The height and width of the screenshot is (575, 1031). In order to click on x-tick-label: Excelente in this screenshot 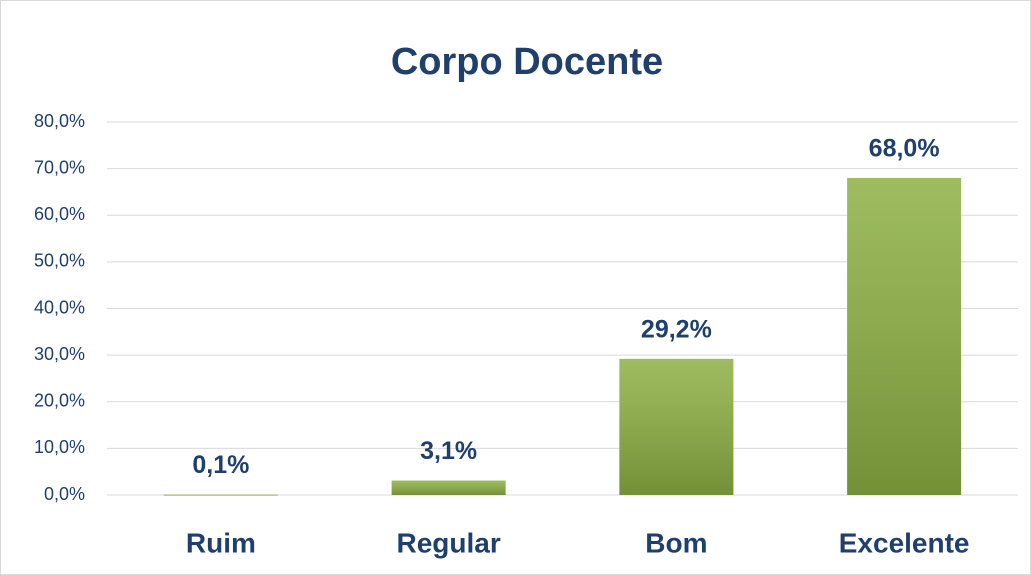, I will do `click(904, 542)`.